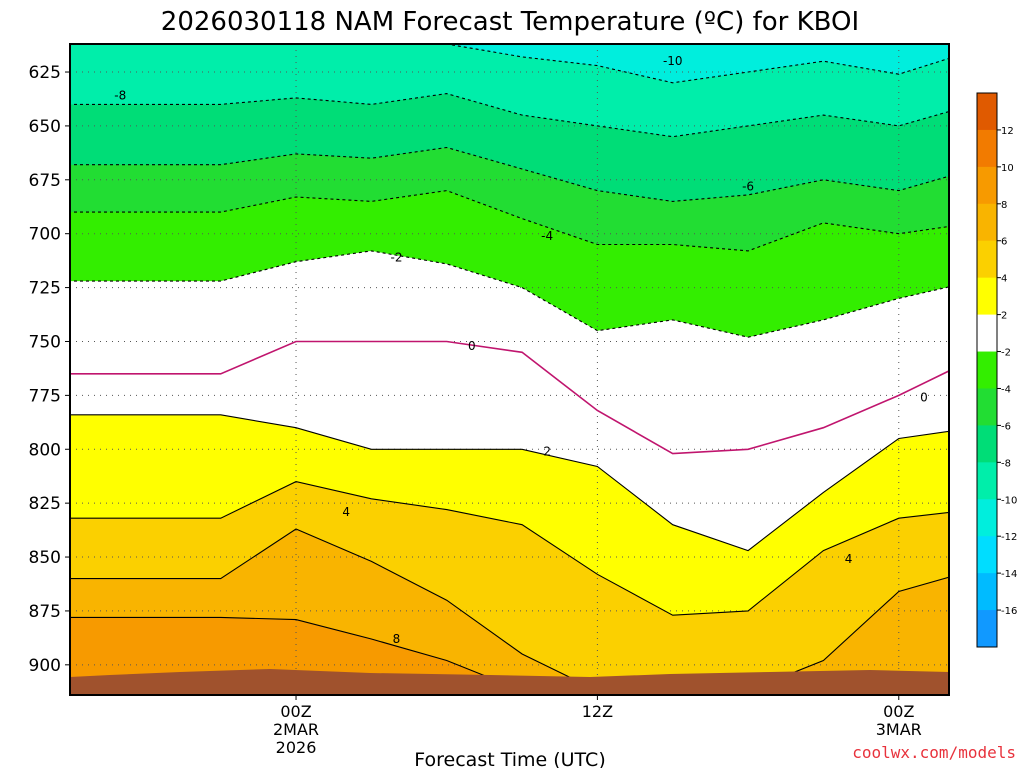  Describe the element at coordinates (45, 666) in the screenshot. I see `y-tick-label: 900` at that location.